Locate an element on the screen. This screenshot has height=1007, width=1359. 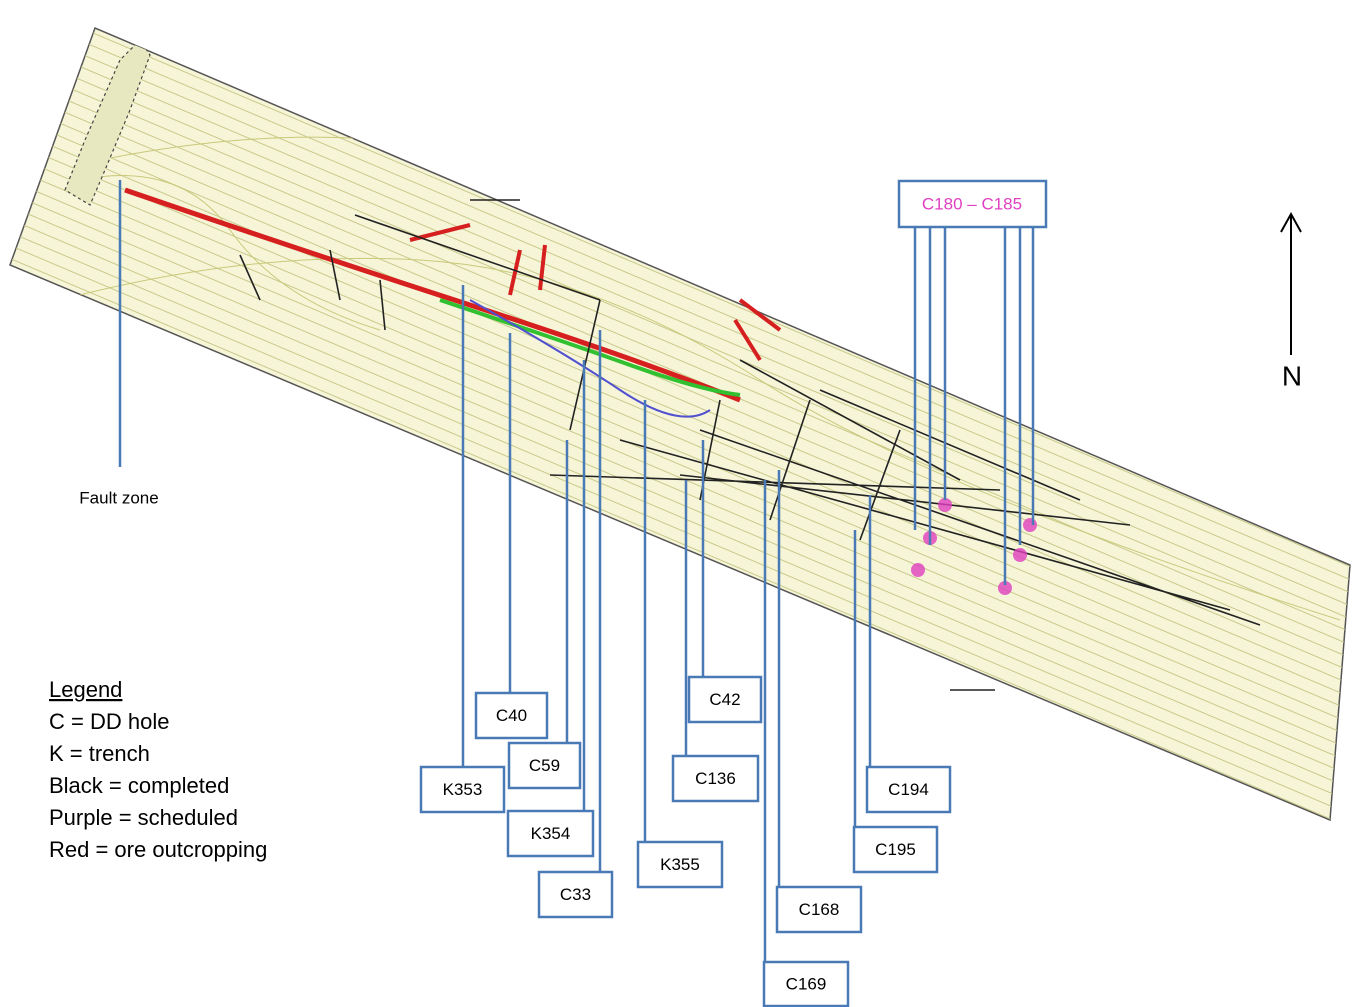
callout: K355 is located at coordinates (680, 864).